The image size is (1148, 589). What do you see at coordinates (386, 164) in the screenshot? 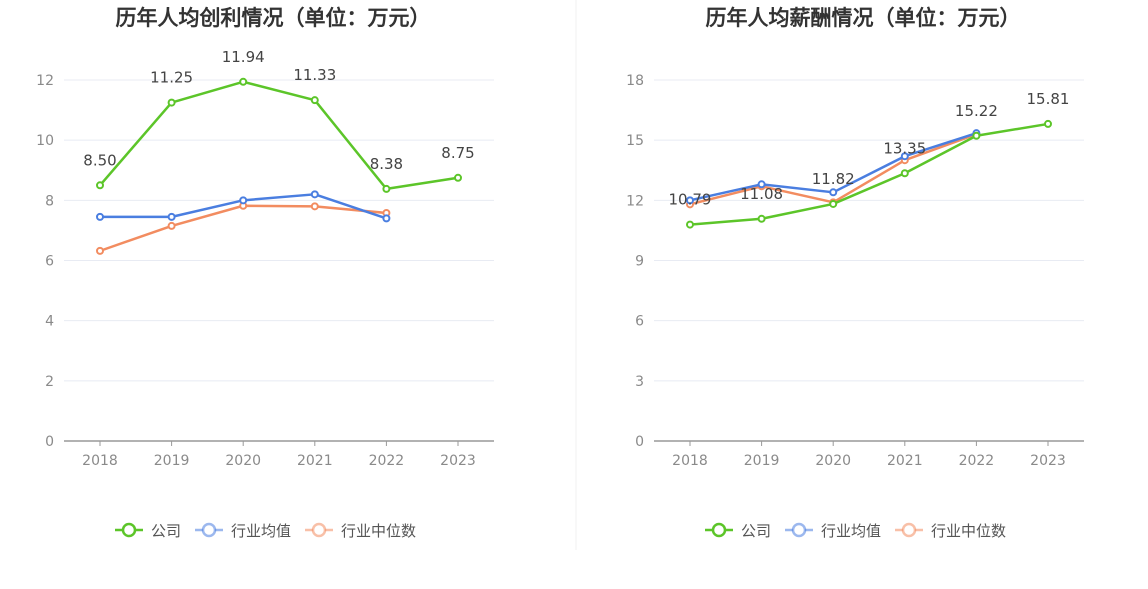
I see `data-label: 8.38` at bounding box center [386, 164].